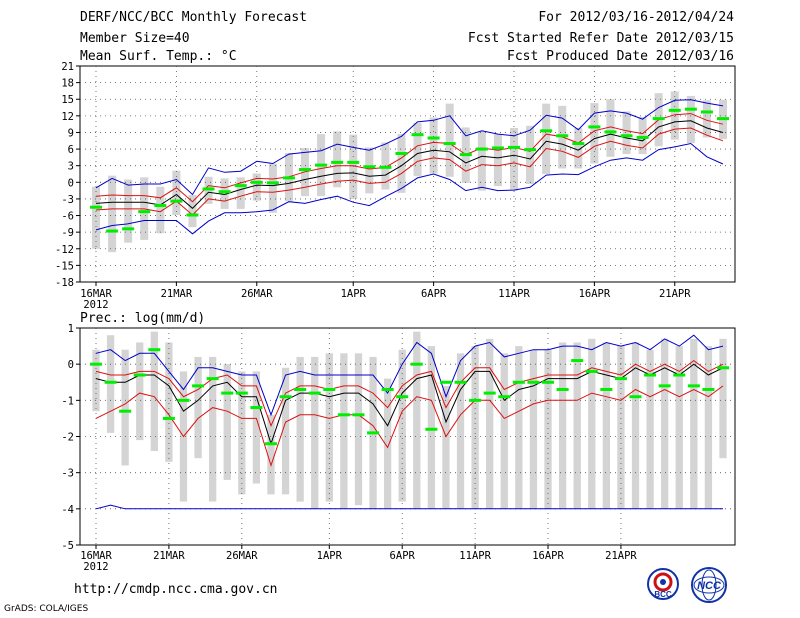  I want to click on prec-x-tick-label: 16APR, so click(548, 556).